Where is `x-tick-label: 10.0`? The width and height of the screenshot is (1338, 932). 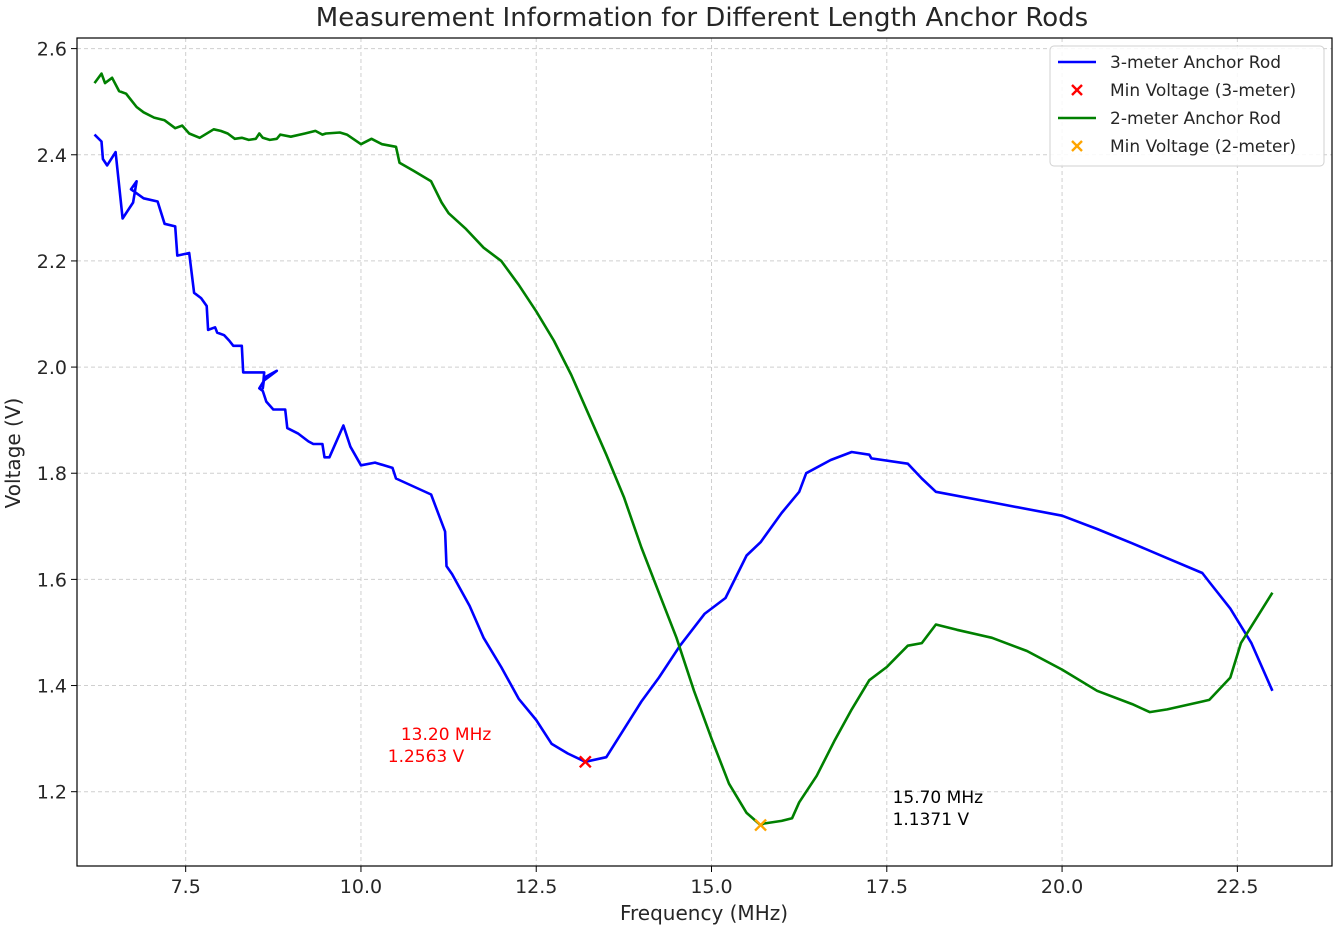
x-tick-label: 10.0 is located at coordinates (361, 887).